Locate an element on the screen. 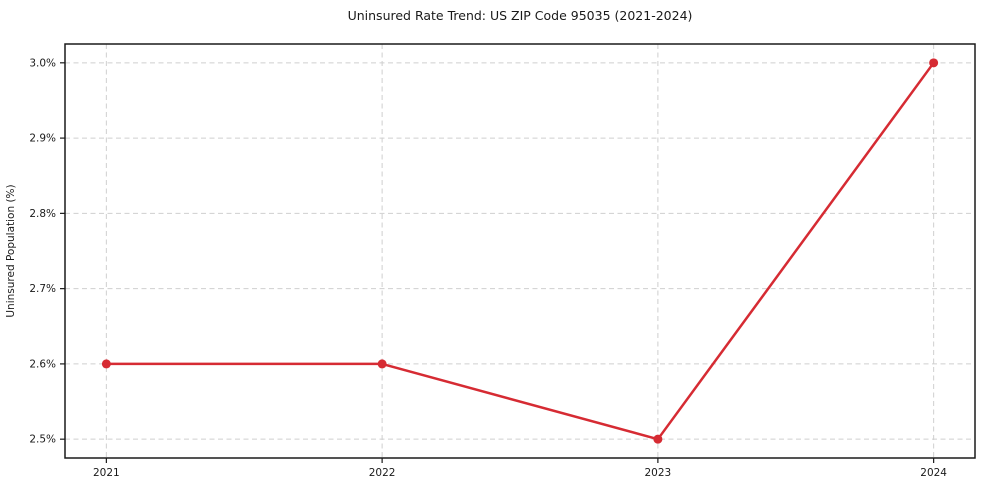  x-tick-label: 2024 is located at coordinates (933, 473).